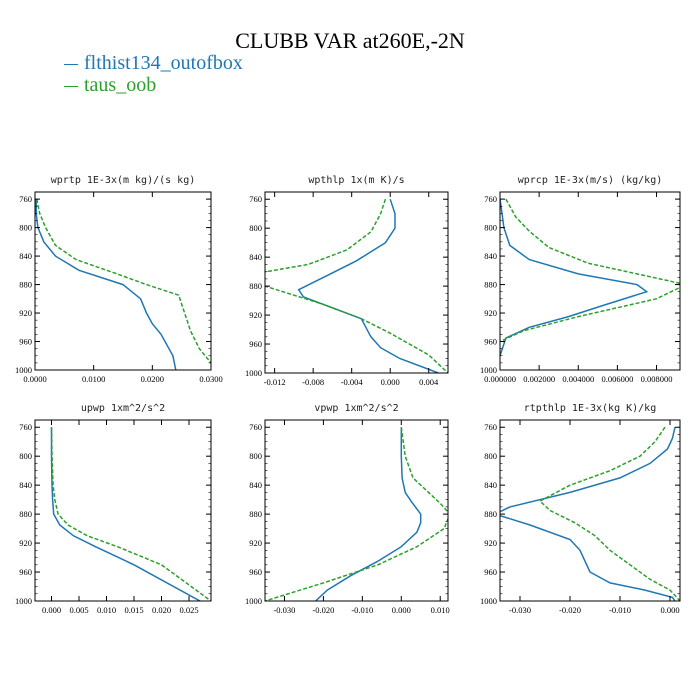 Image resolution: width=700 pixels, height=700 pixels. Describe the element at coordinates (500, 379) in the screenshot. I see `x-tick-label: 0.000000` at that location.